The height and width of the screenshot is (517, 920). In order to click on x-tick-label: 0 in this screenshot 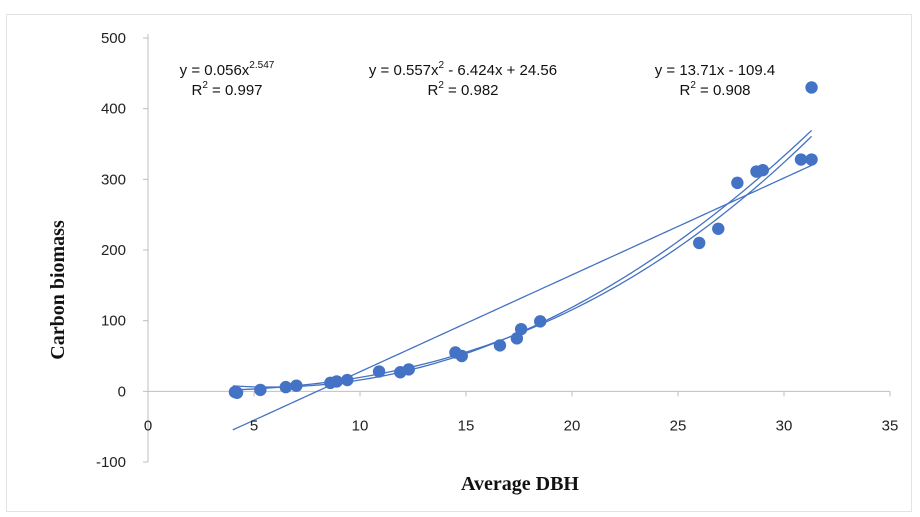, I will do `click(148, 425)`.